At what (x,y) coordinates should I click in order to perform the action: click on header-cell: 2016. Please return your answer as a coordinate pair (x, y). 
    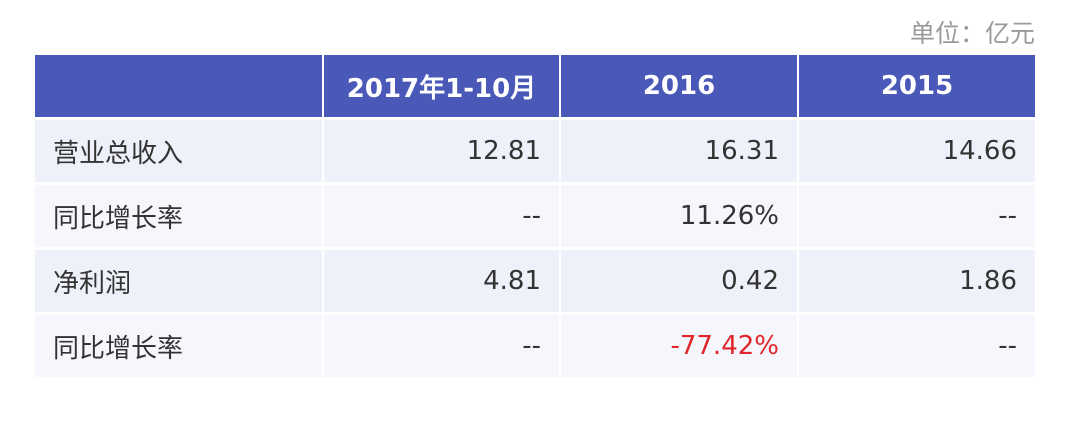
    Looking at the image, I should click on (679, 86).